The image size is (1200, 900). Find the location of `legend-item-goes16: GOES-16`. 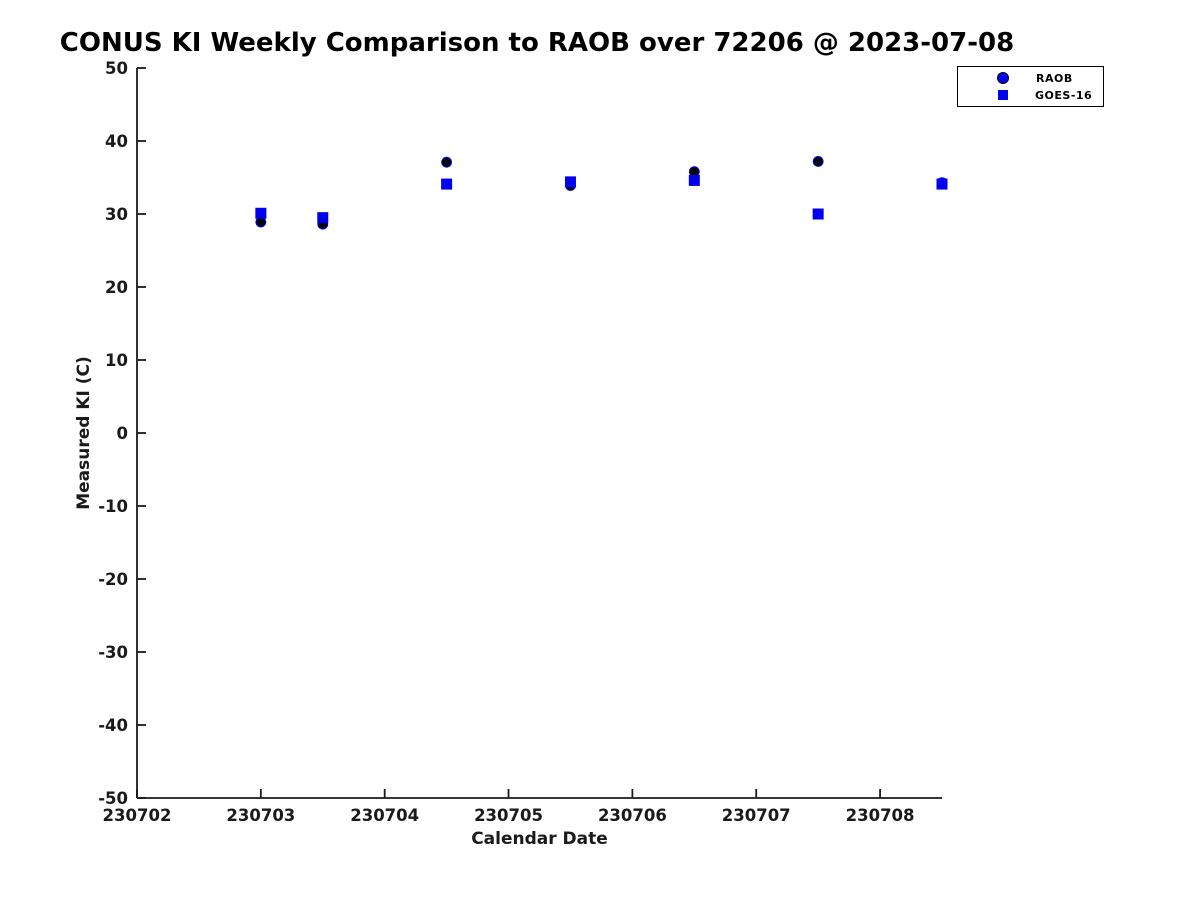

legend-item-goes16: GOES-16 is located at coordinates (1030, 95).